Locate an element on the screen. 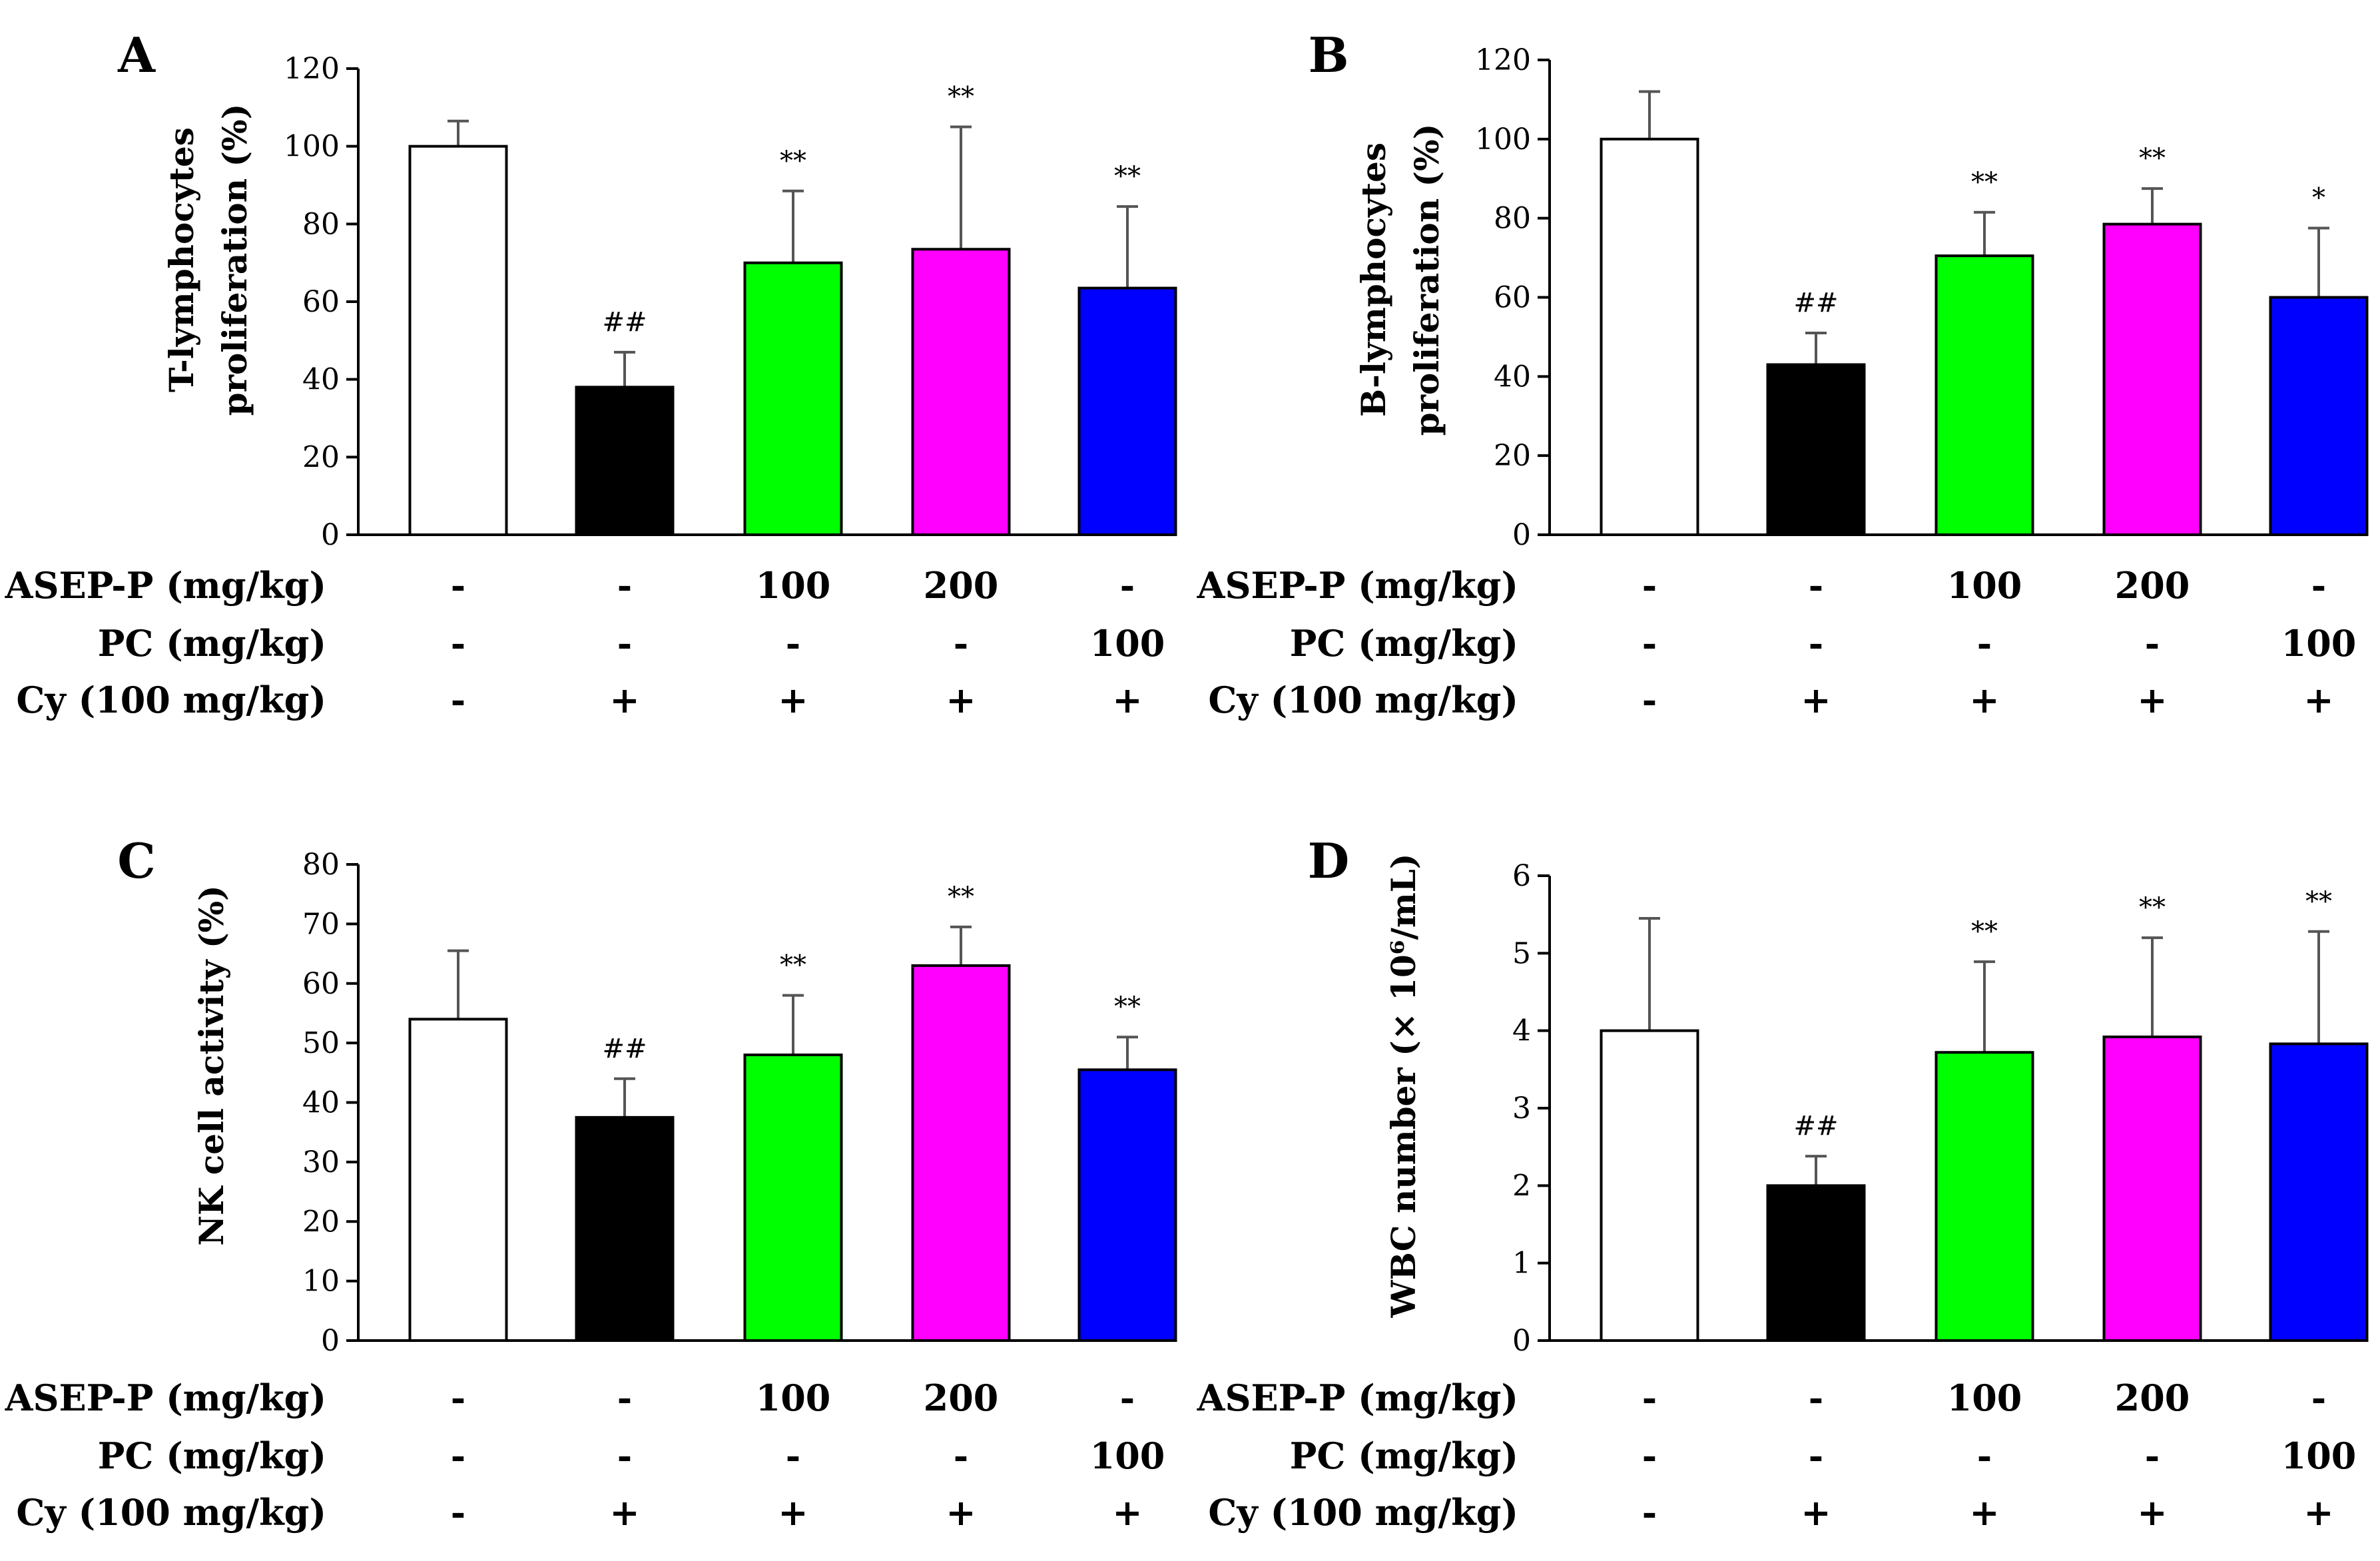 This screenshot has width=2380, height=1561. y-tick-label: 100 is located at coordinates (1503, 139).